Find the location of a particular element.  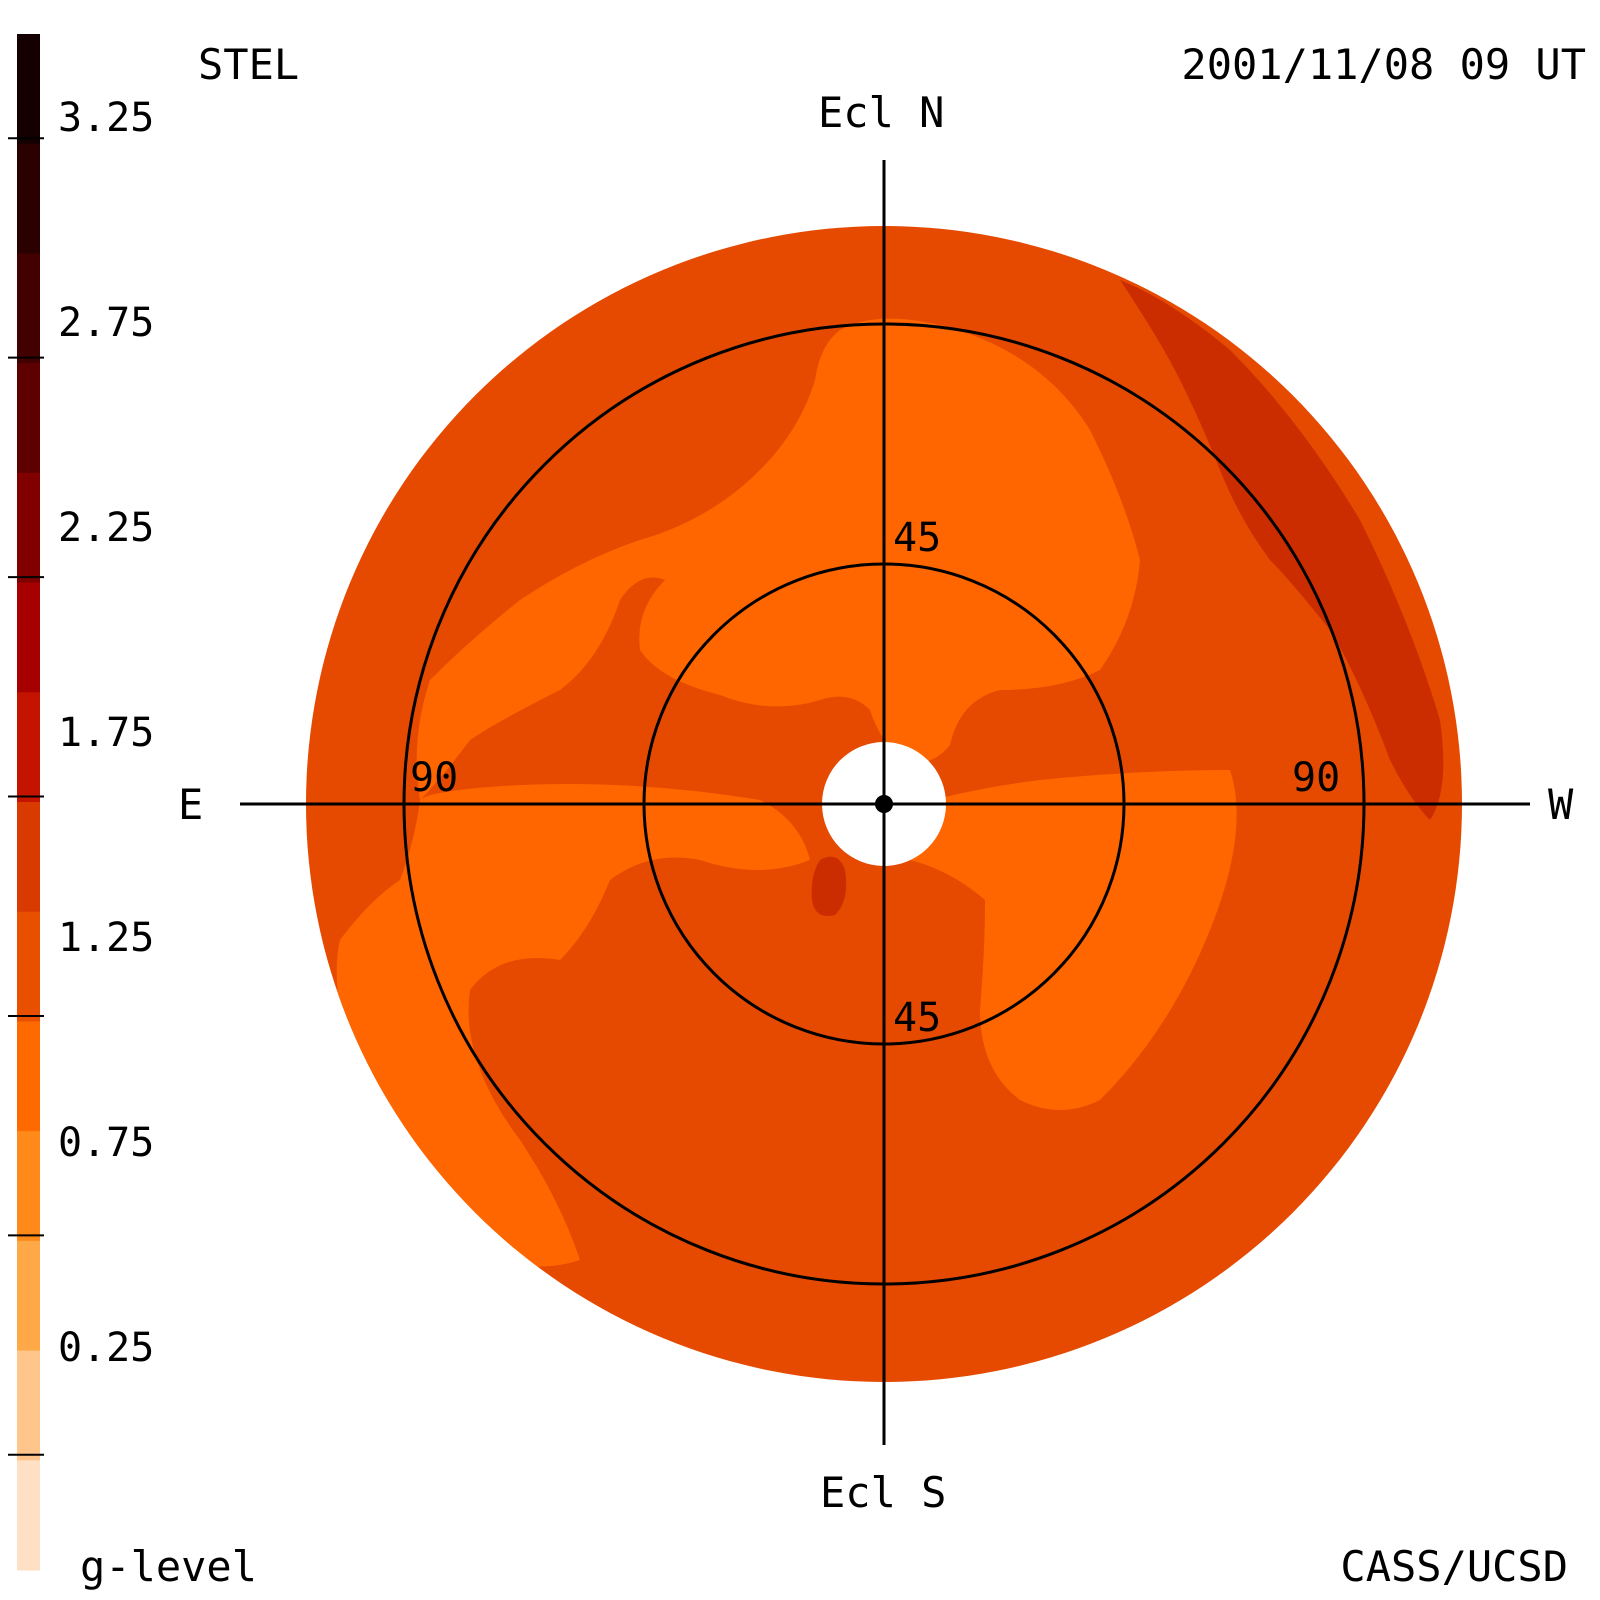

region-dark-small-patch is located at coordinates (829, 886).